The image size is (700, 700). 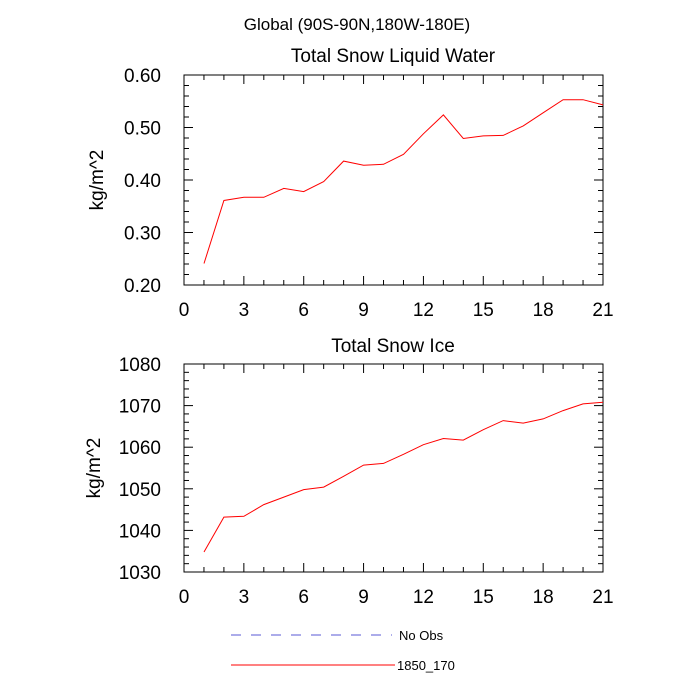 I want to click on legend-entry-1850_170: 1850_170, so click(x=343, y=665).